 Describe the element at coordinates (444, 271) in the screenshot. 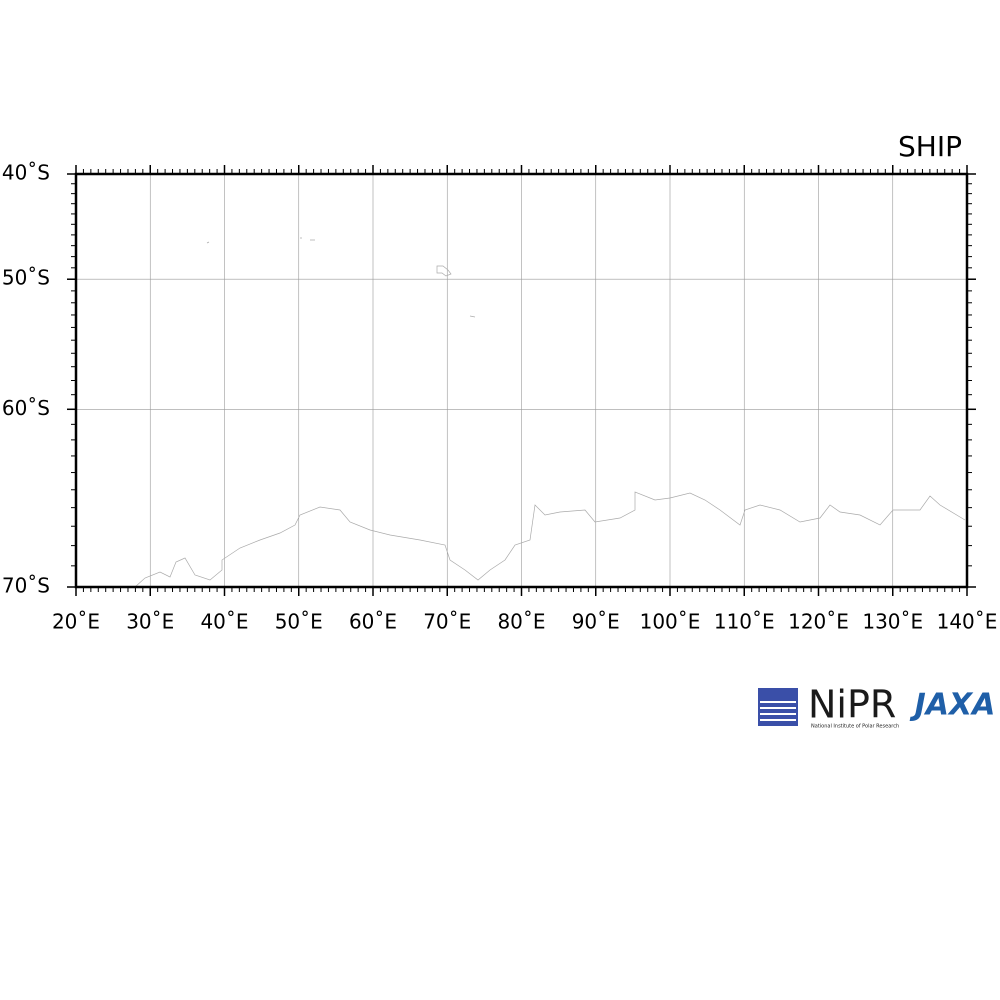

I see `kerguelen` at that location.